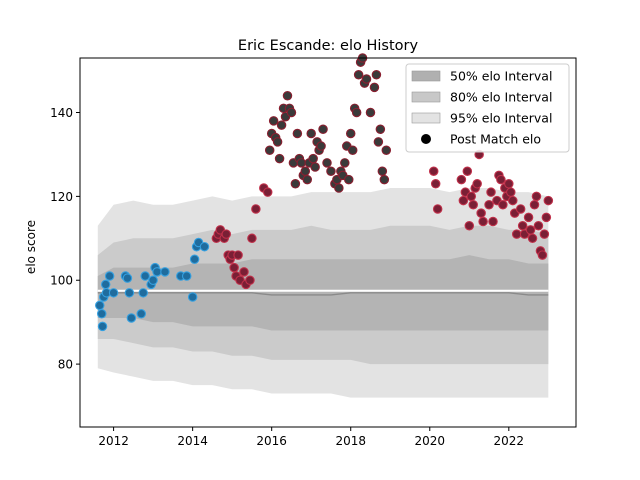 The height and width of the screenshot is (480, 640). I want to click on x-tick-label: 2020, so click(429, 441).